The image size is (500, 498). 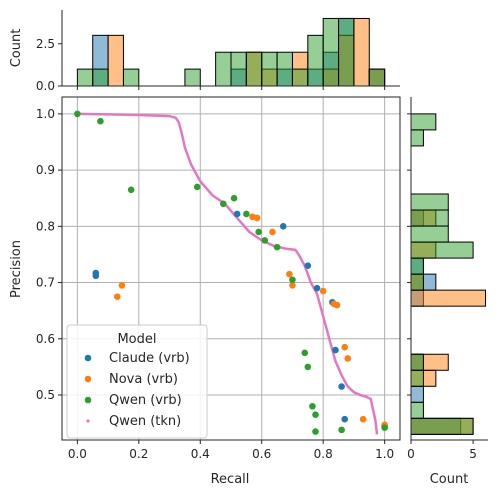 What do you see at coordinates (16, 48) in the screenshot?
I see `top-histogram-y-label: Count` at bounding box center [16, 48].